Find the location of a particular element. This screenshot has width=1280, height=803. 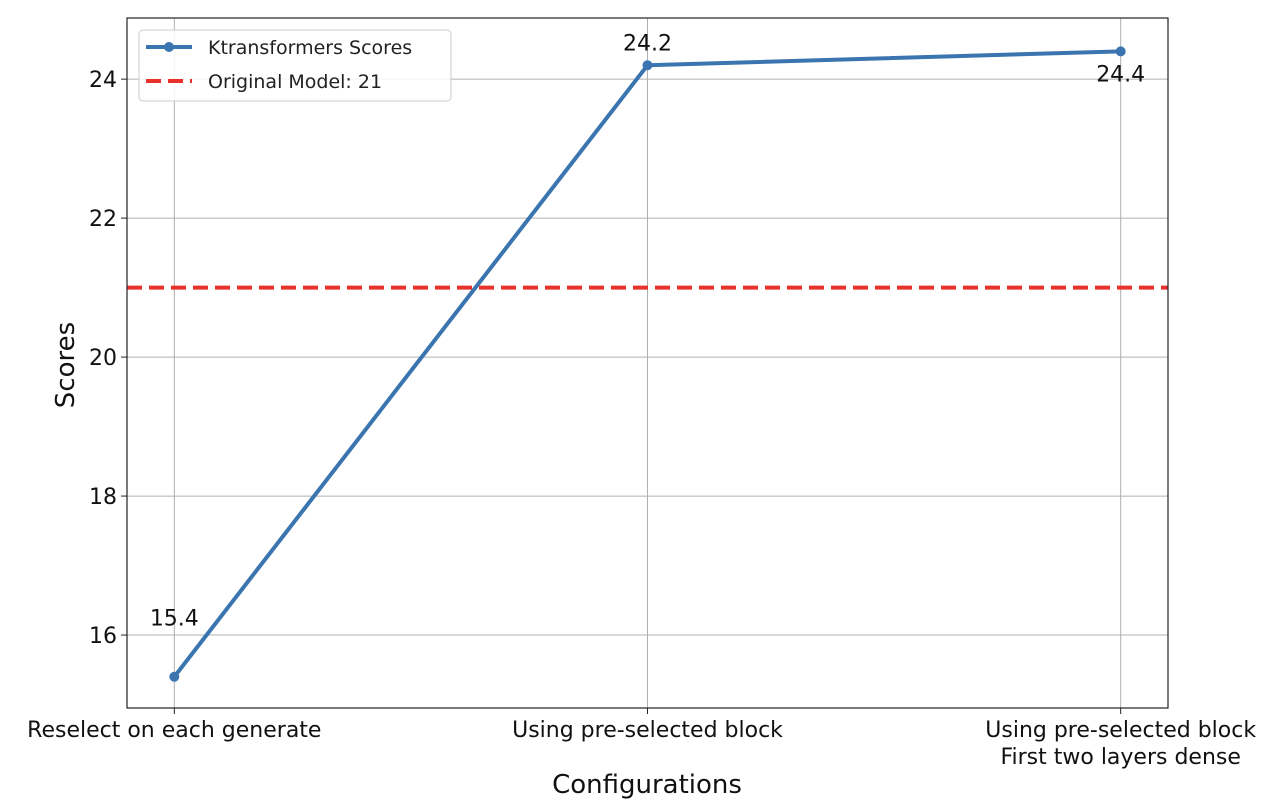

x-tick-label: Reselect on each generate is located at coordinates (174, 730).